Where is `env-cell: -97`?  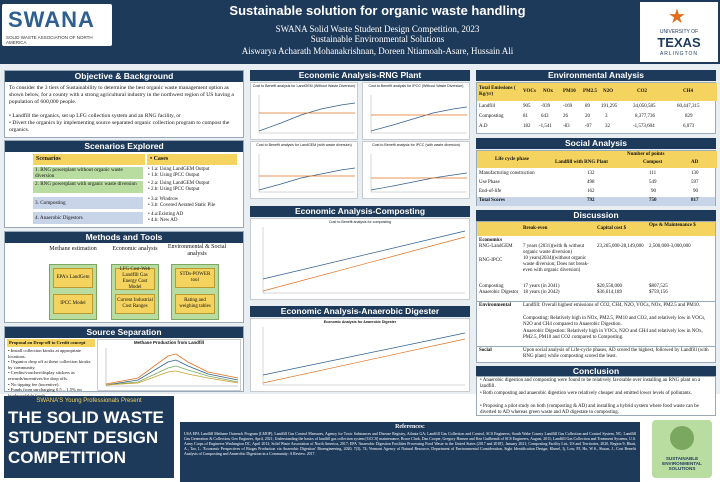
env-cell: -97 is located at coordinates (588, 126).